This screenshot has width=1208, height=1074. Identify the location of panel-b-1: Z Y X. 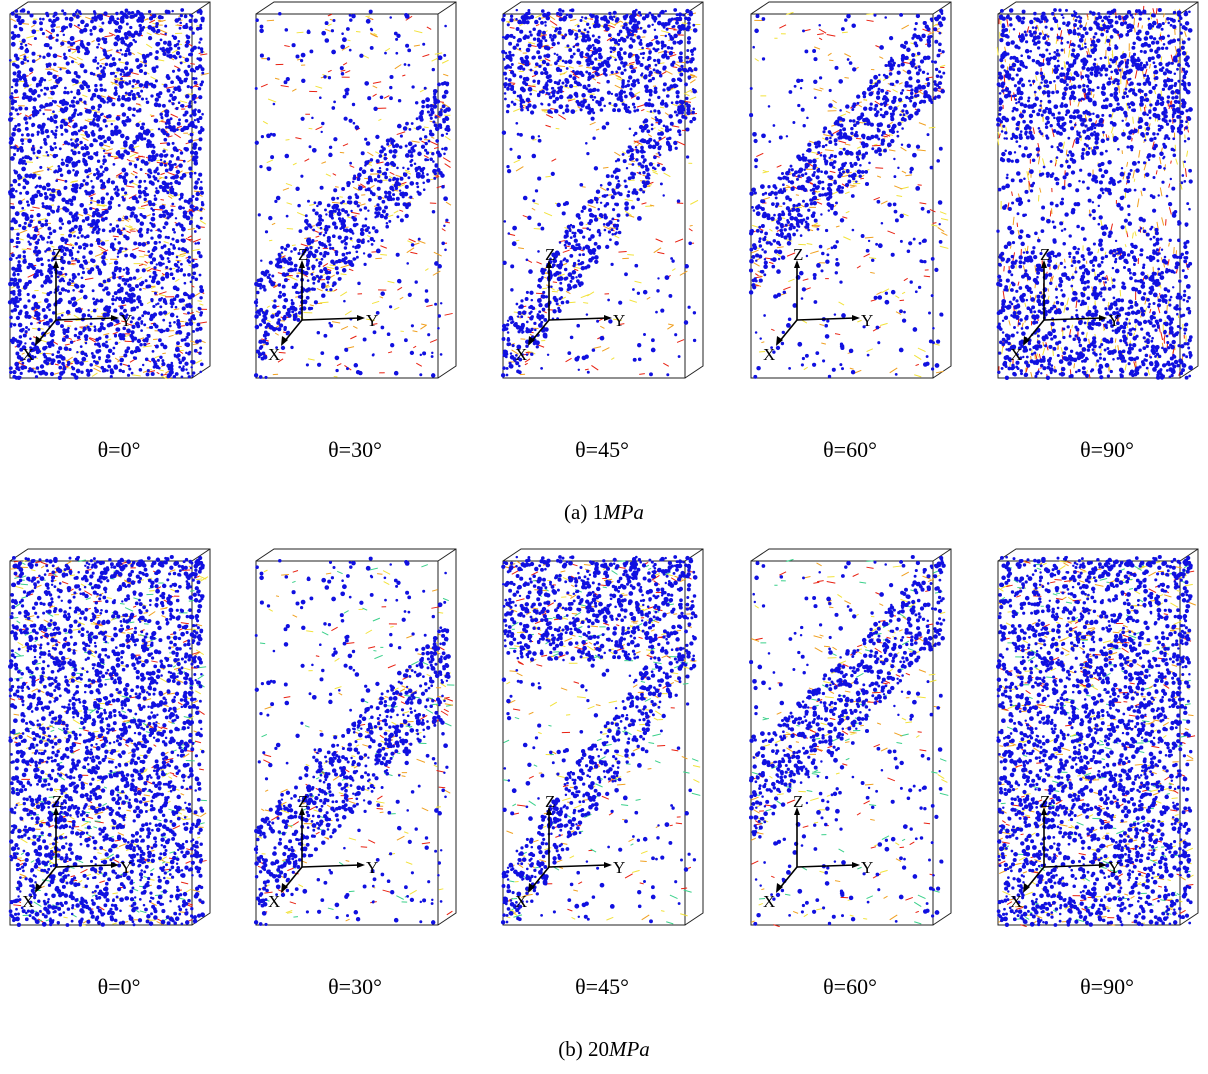
(109, 737).